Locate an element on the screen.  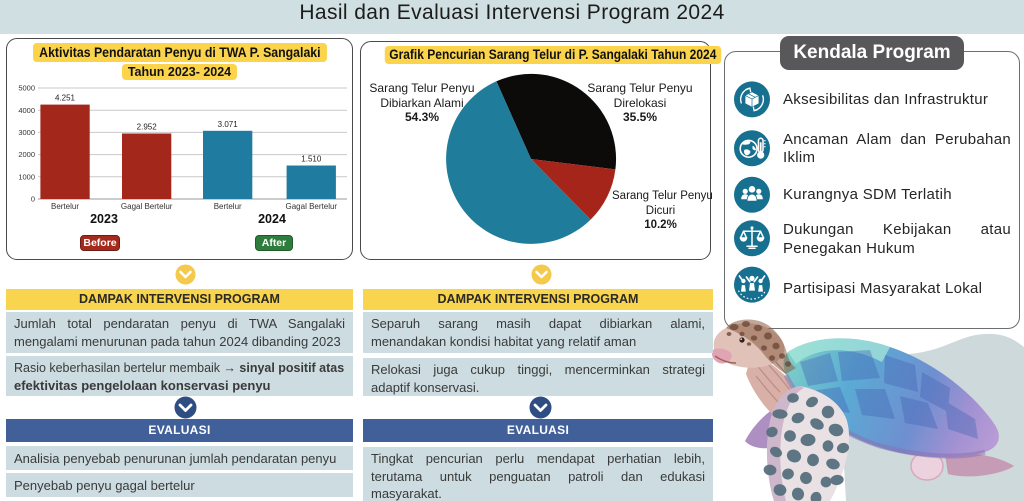
svg-text: 1000 is located at coordinates (26, 176).